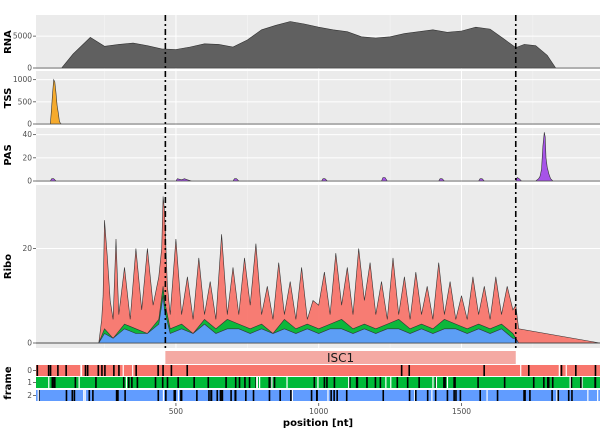 The image size is (600, 430). I want to click on x-tick-label: 500, so click(176, 411).